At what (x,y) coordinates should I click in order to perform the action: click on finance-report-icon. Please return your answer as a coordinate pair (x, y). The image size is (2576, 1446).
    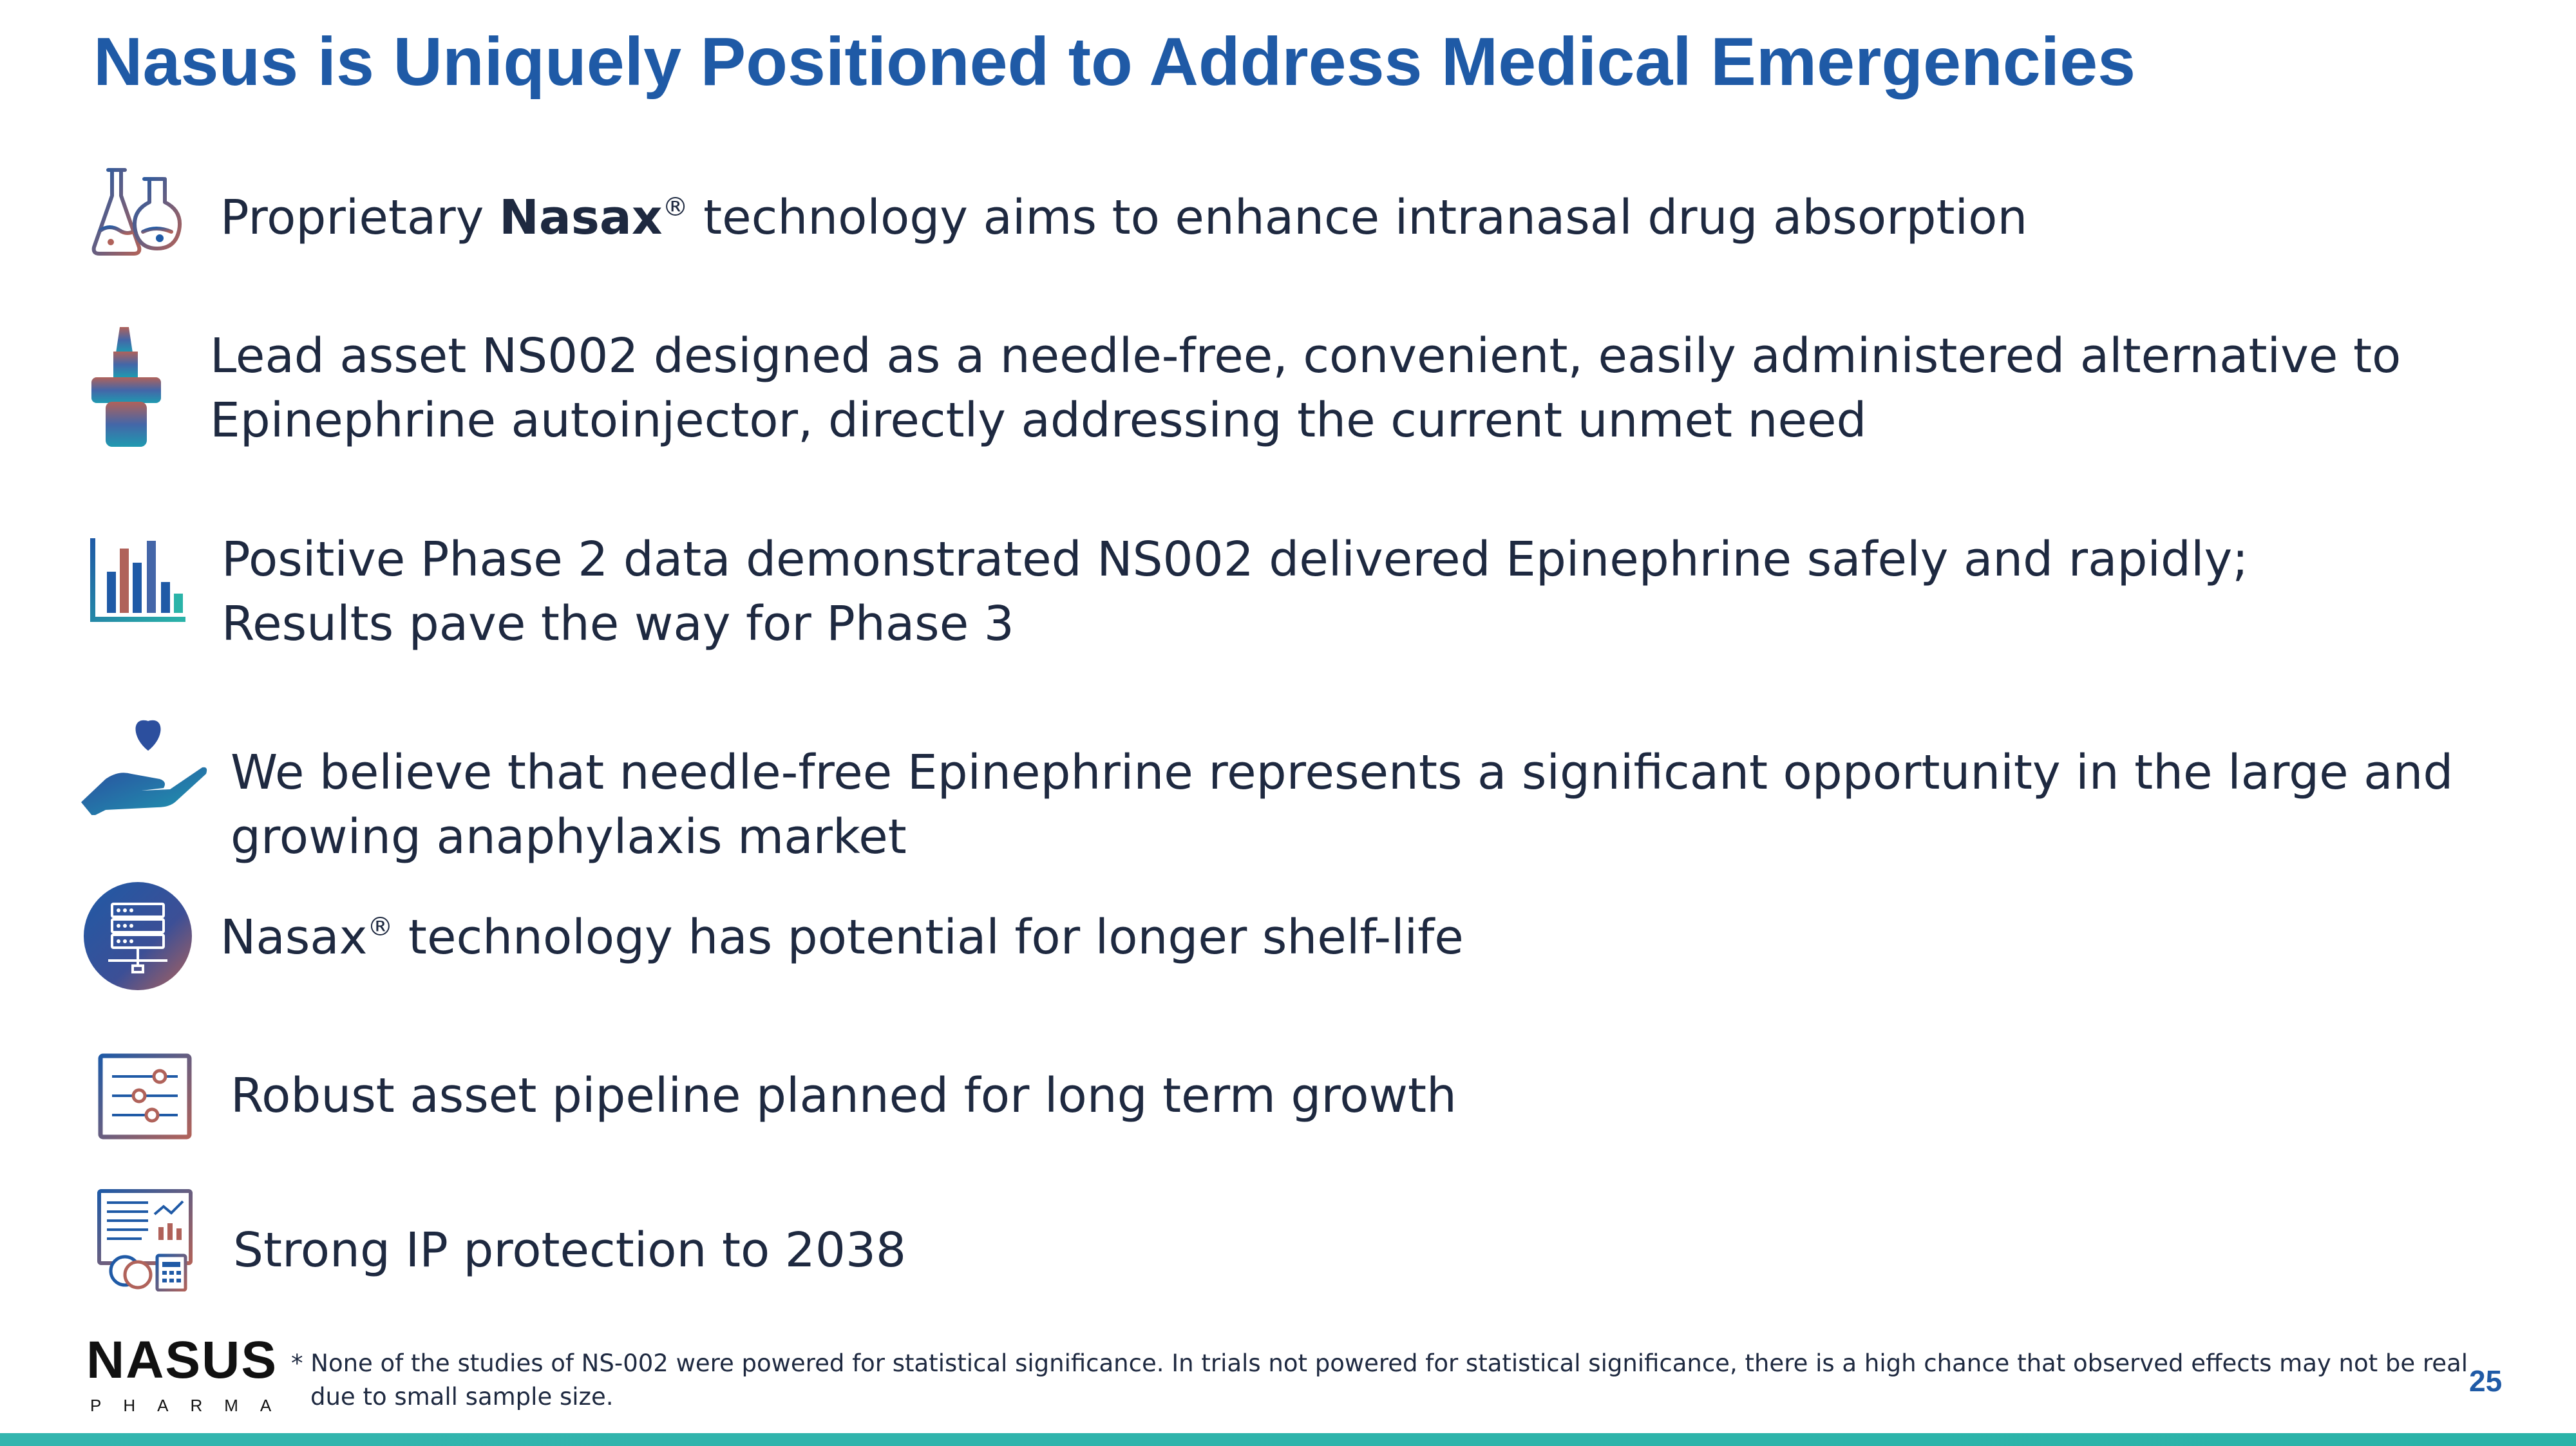
    Looking at the image, I should click on (145, 1240).